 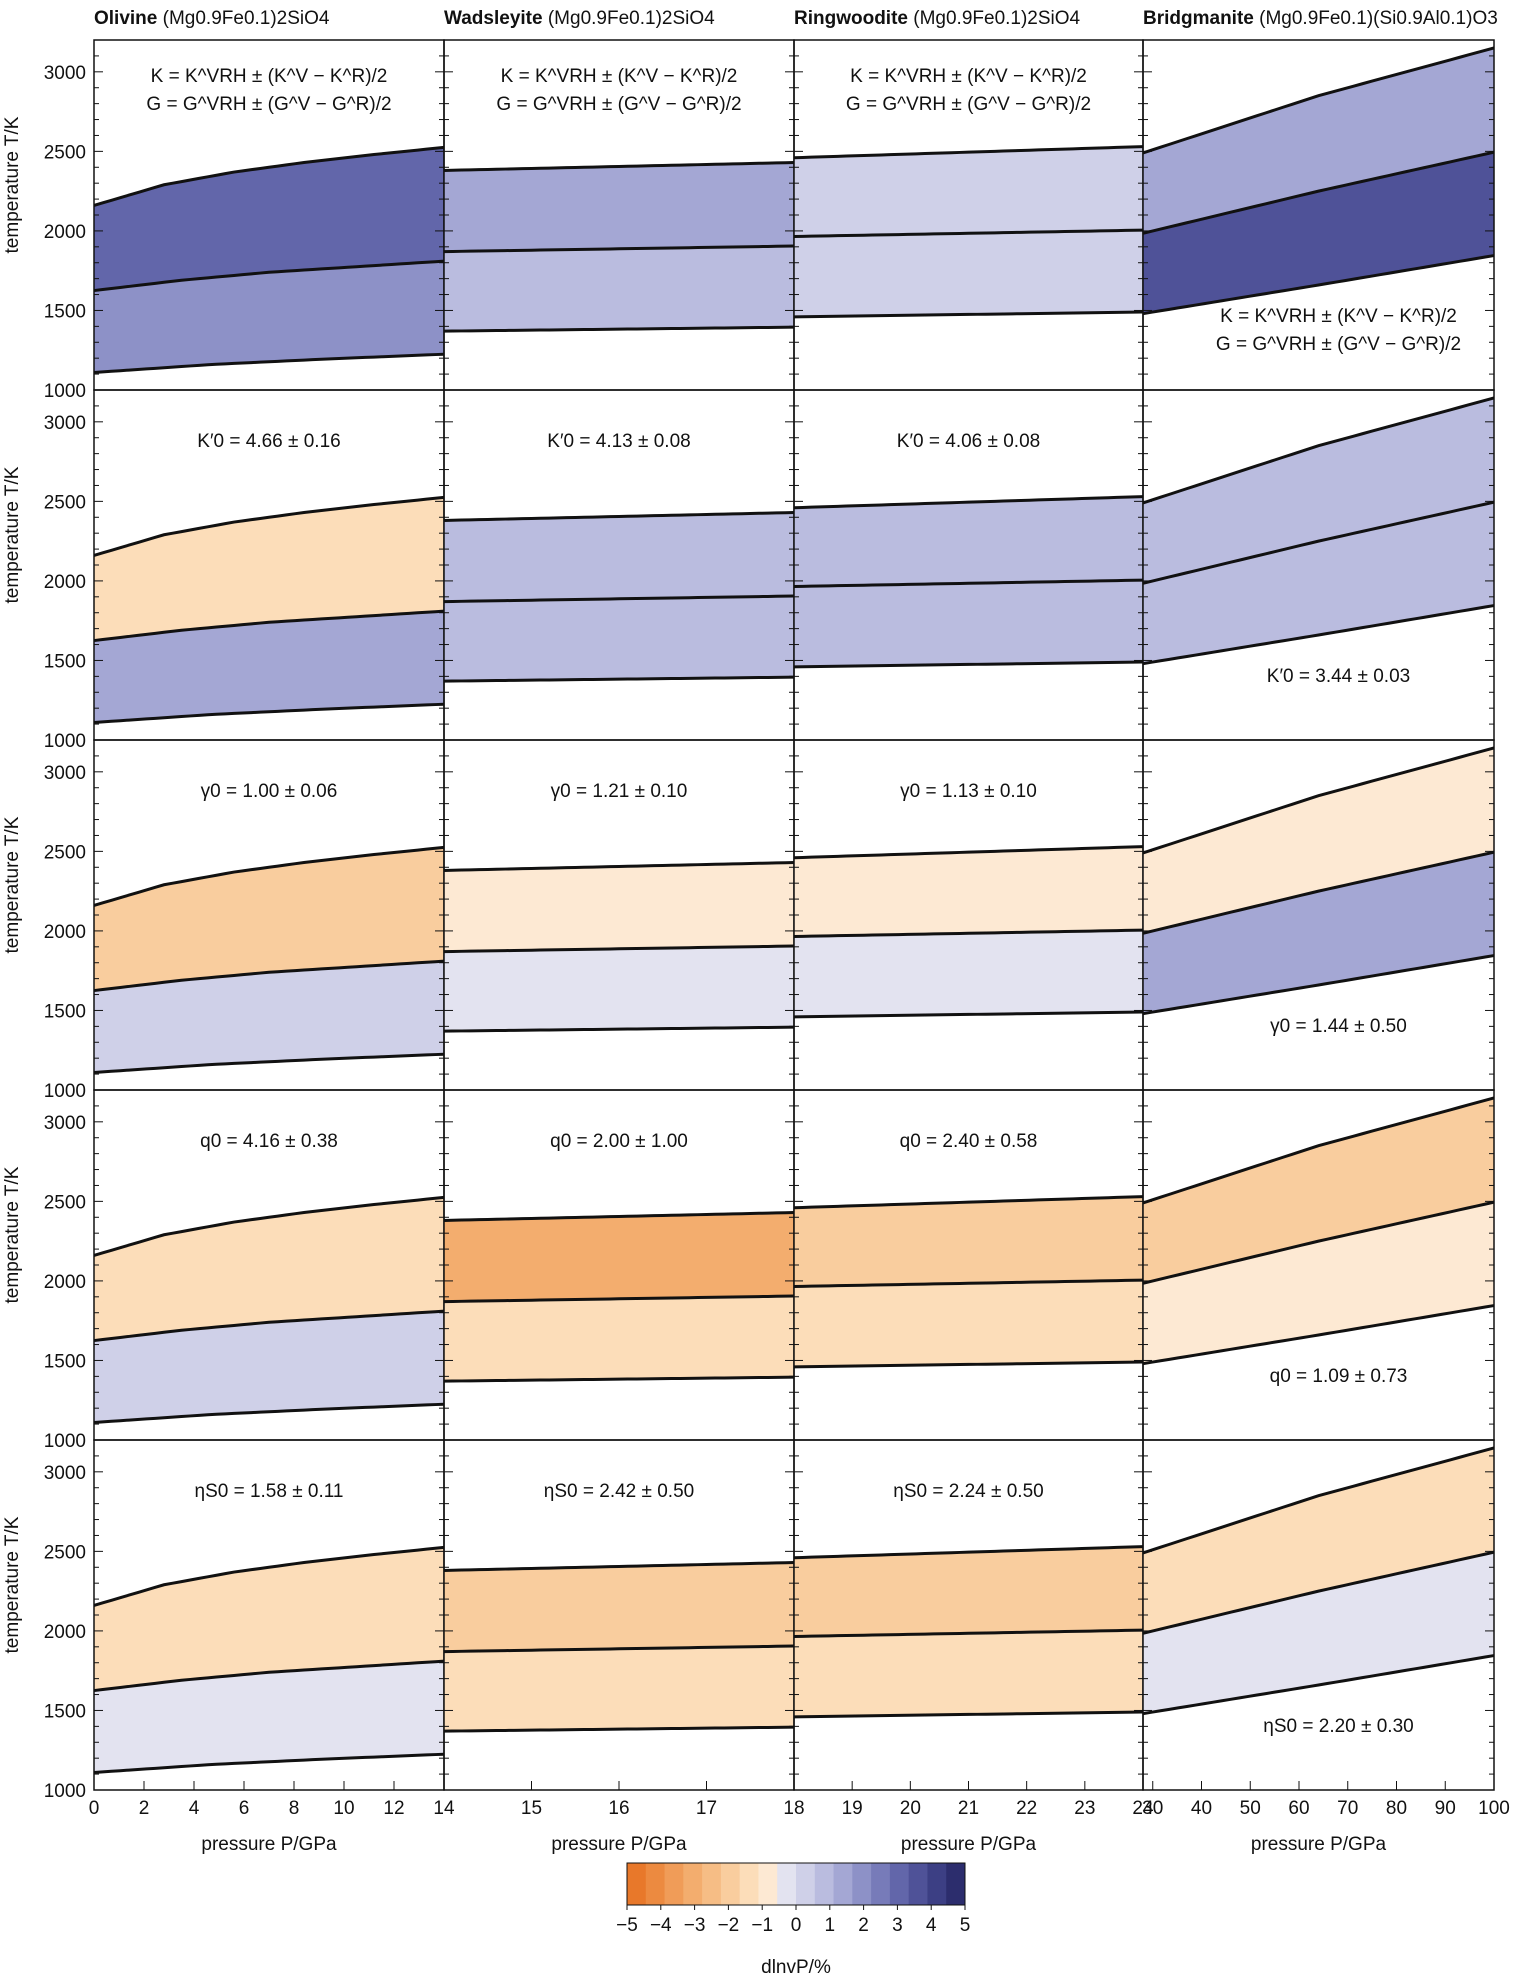 I want to click on column-title: Ringwoodite (Mg0.9Fe0.1)2SiO4, so click(x=937, y=18).